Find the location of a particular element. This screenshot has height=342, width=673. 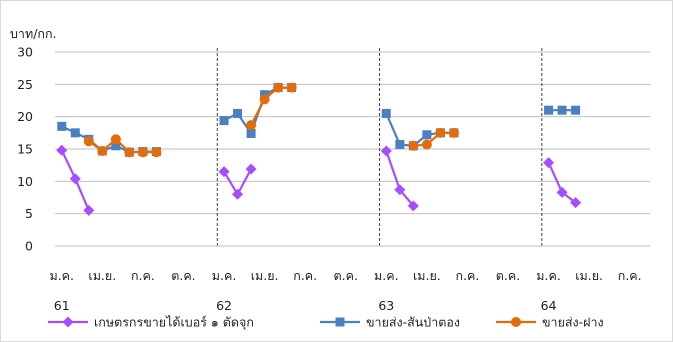

y-tick-label: 15 is located at coordinates (25, 149).